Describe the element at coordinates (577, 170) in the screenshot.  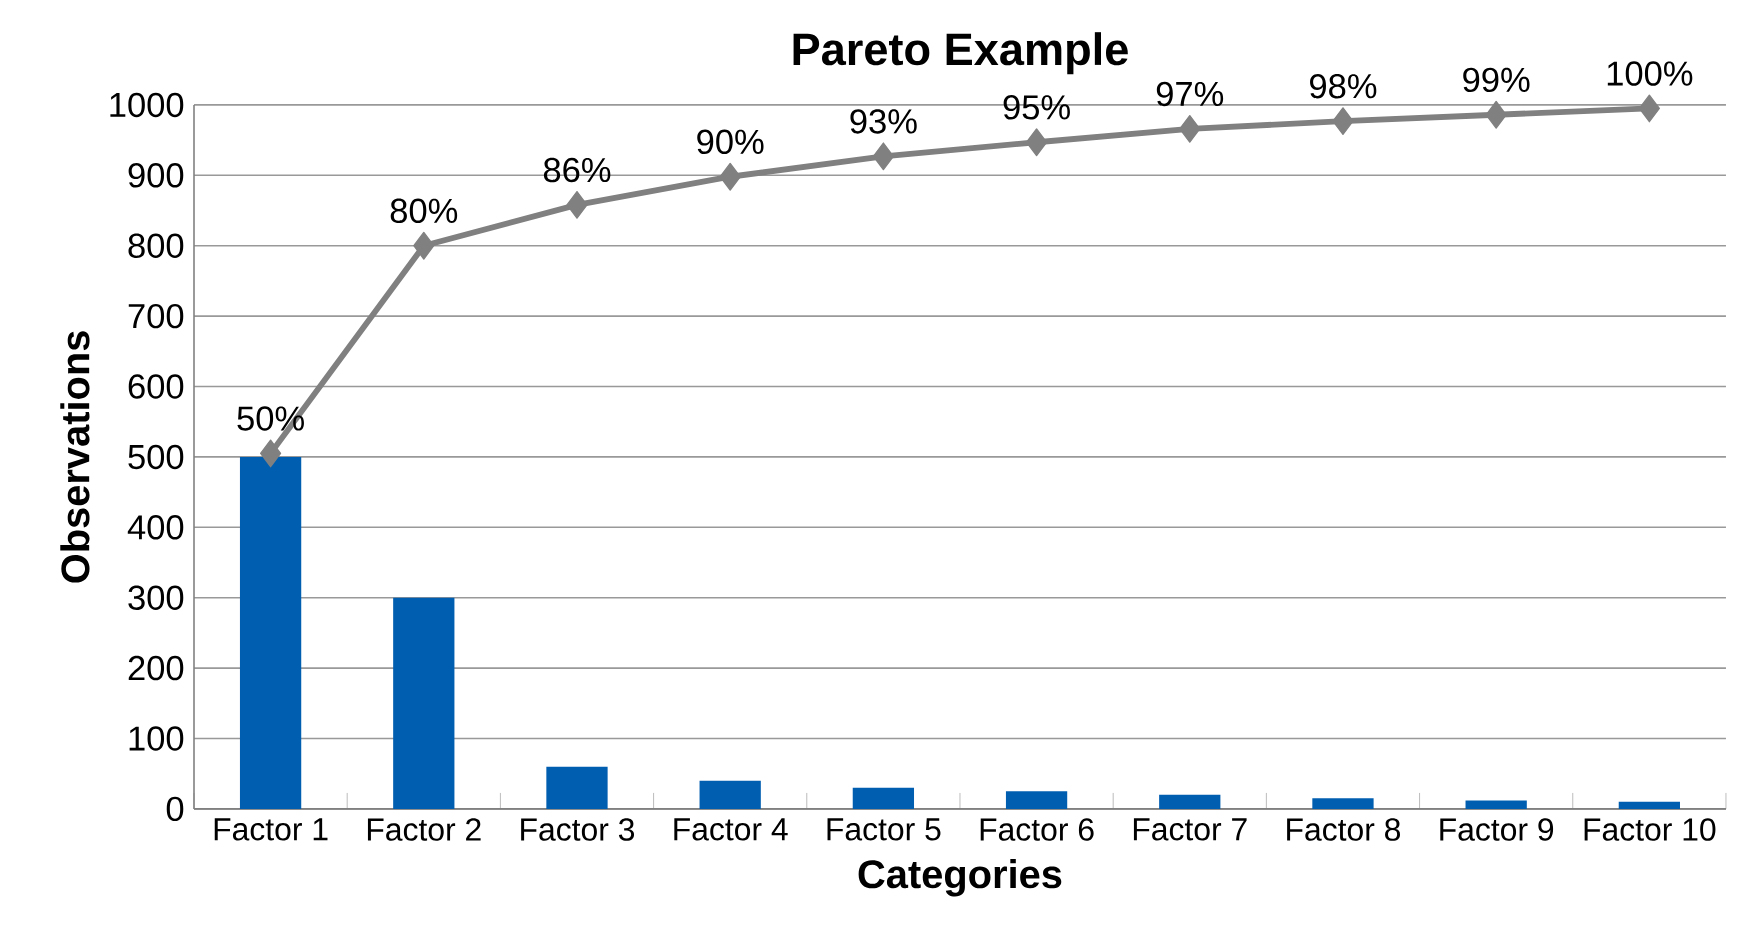
I see `annotation: 86%` at that location.